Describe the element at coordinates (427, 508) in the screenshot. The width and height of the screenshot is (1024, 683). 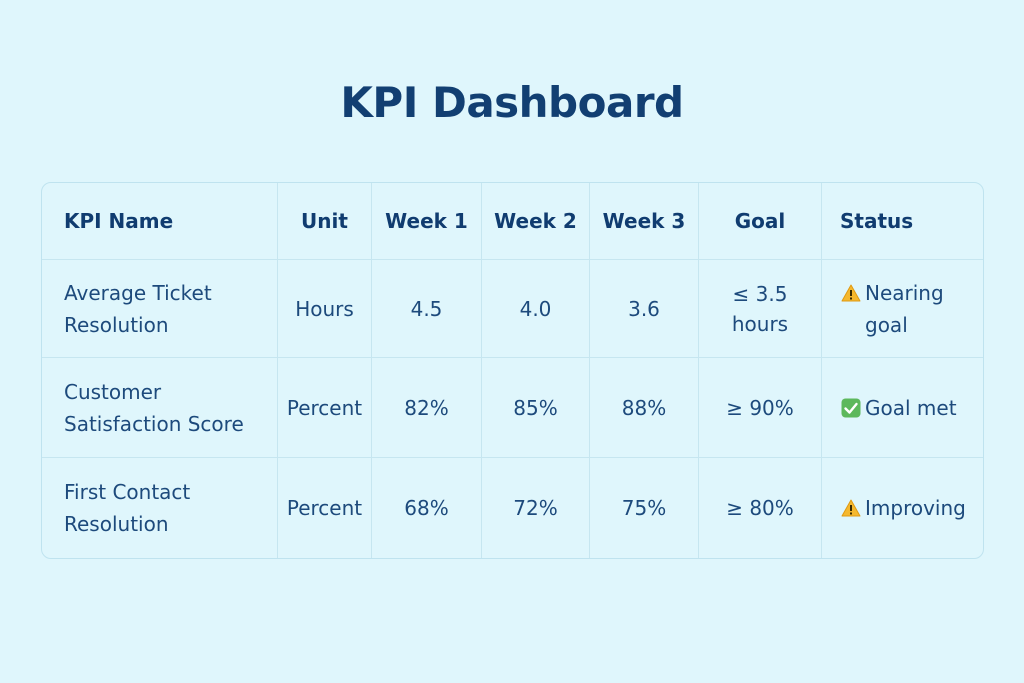
I see `week1-cell: 68%` at that location.